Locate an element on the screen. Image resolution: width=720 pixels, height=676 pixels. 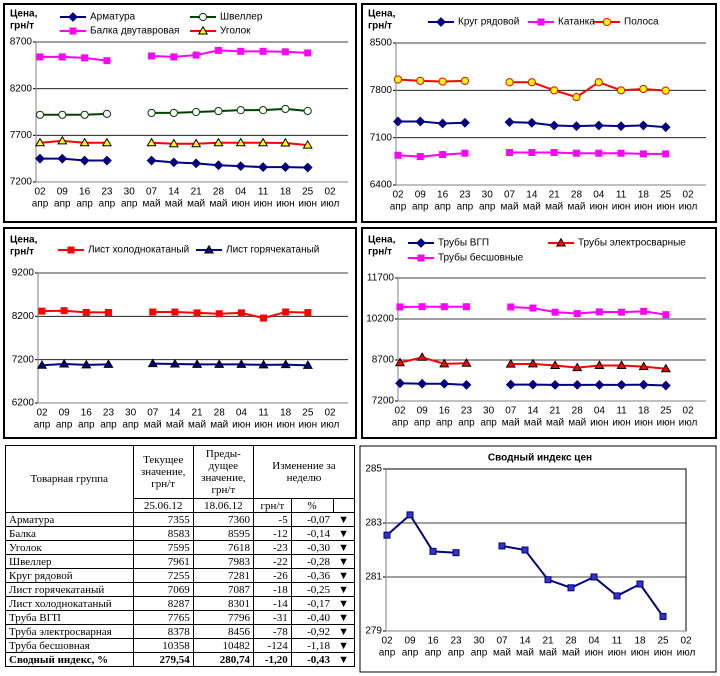
table-cell: 280,74 is located at coordinates (223, 659).